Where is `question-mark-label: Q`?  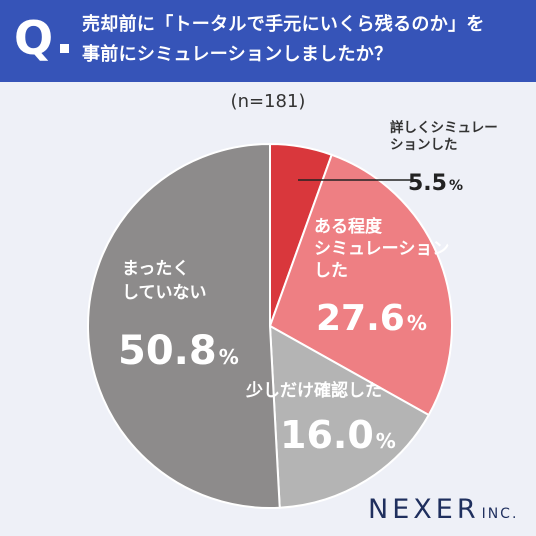 question-mark-label: Q is located at coordinates (34, 38).